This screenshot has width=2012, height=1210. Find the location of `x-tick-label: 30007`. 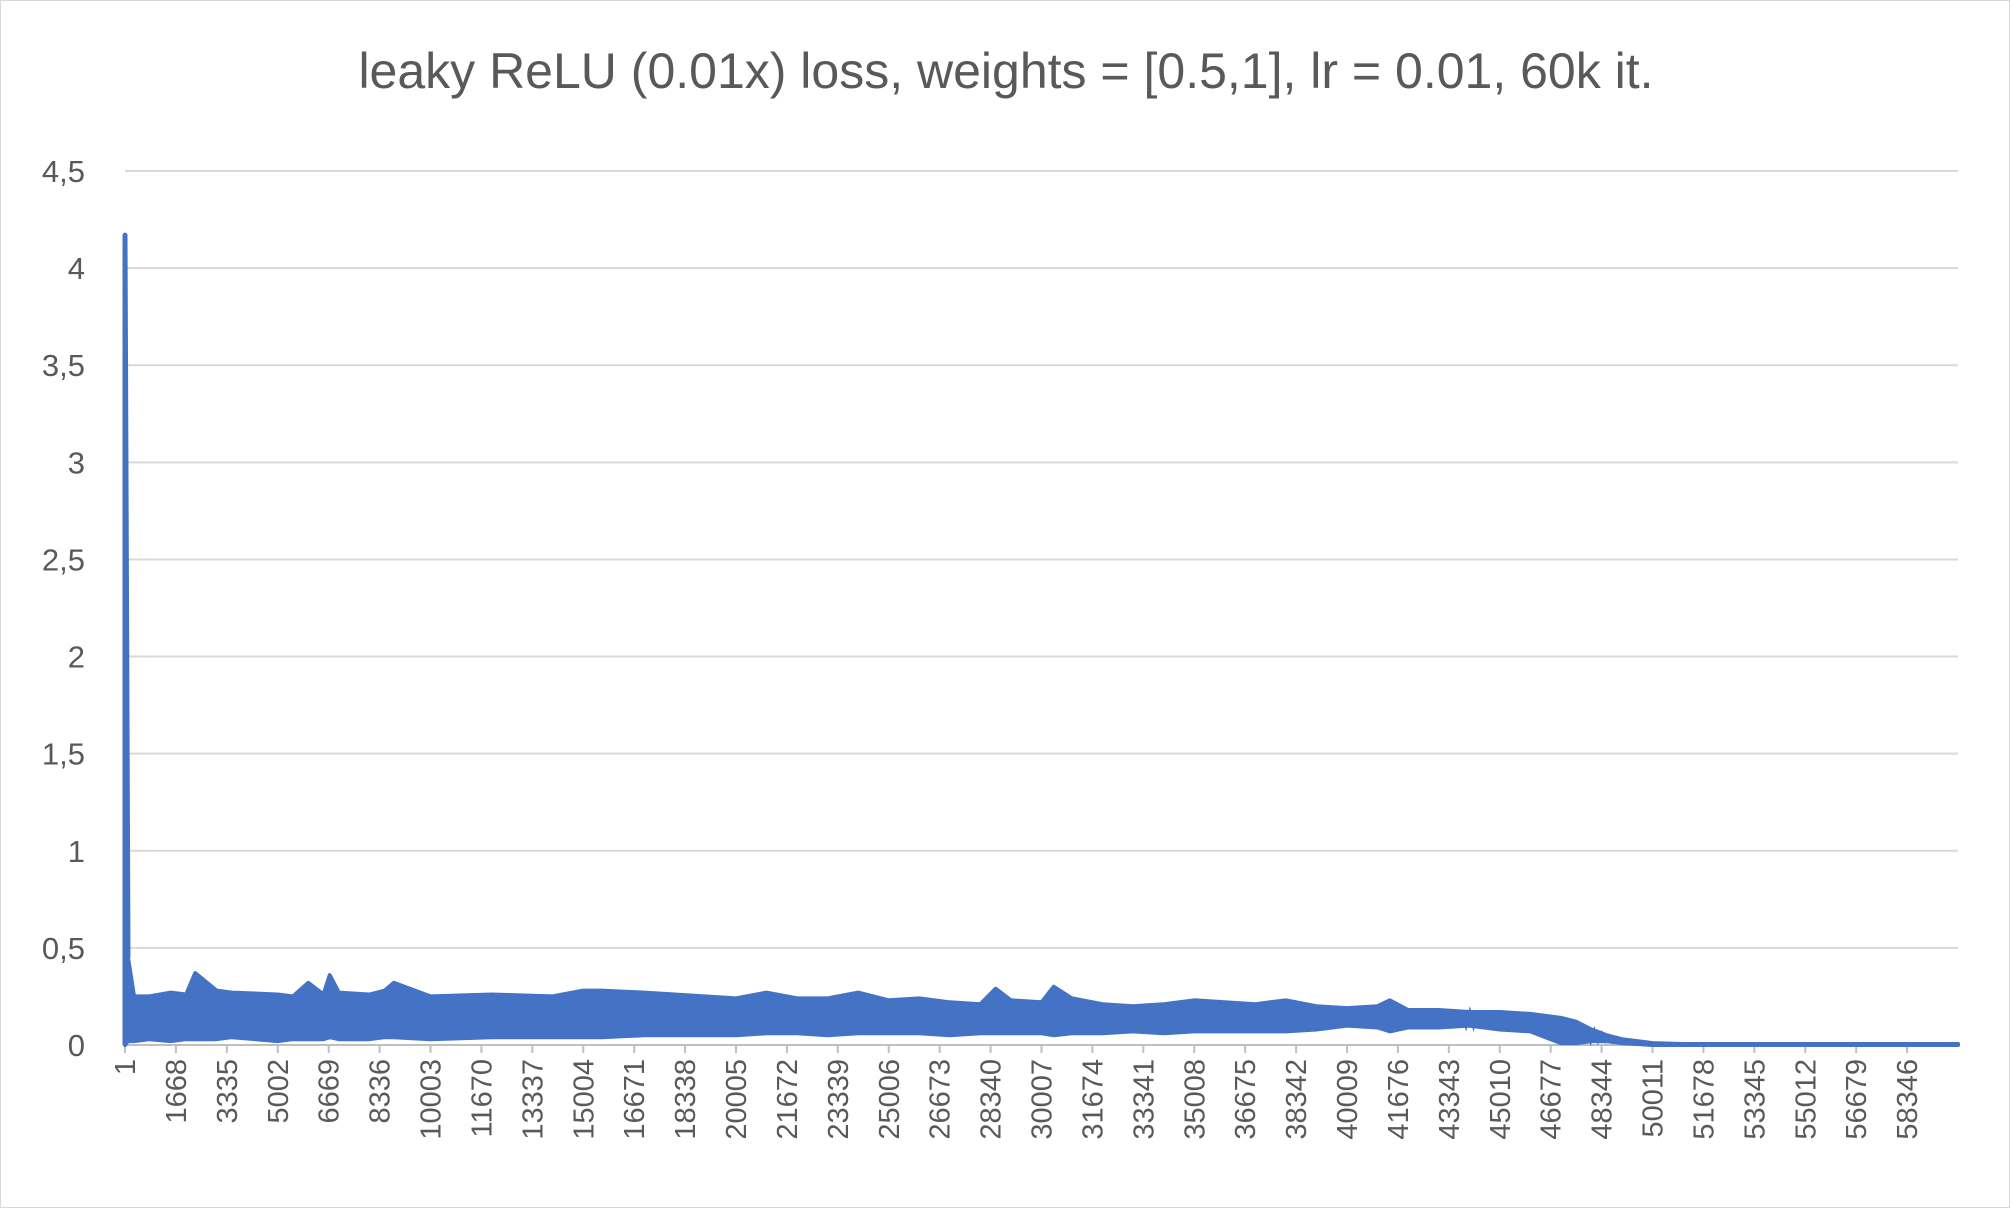

x-tick-label: 30007 is located at coordinates (1043, 1099).